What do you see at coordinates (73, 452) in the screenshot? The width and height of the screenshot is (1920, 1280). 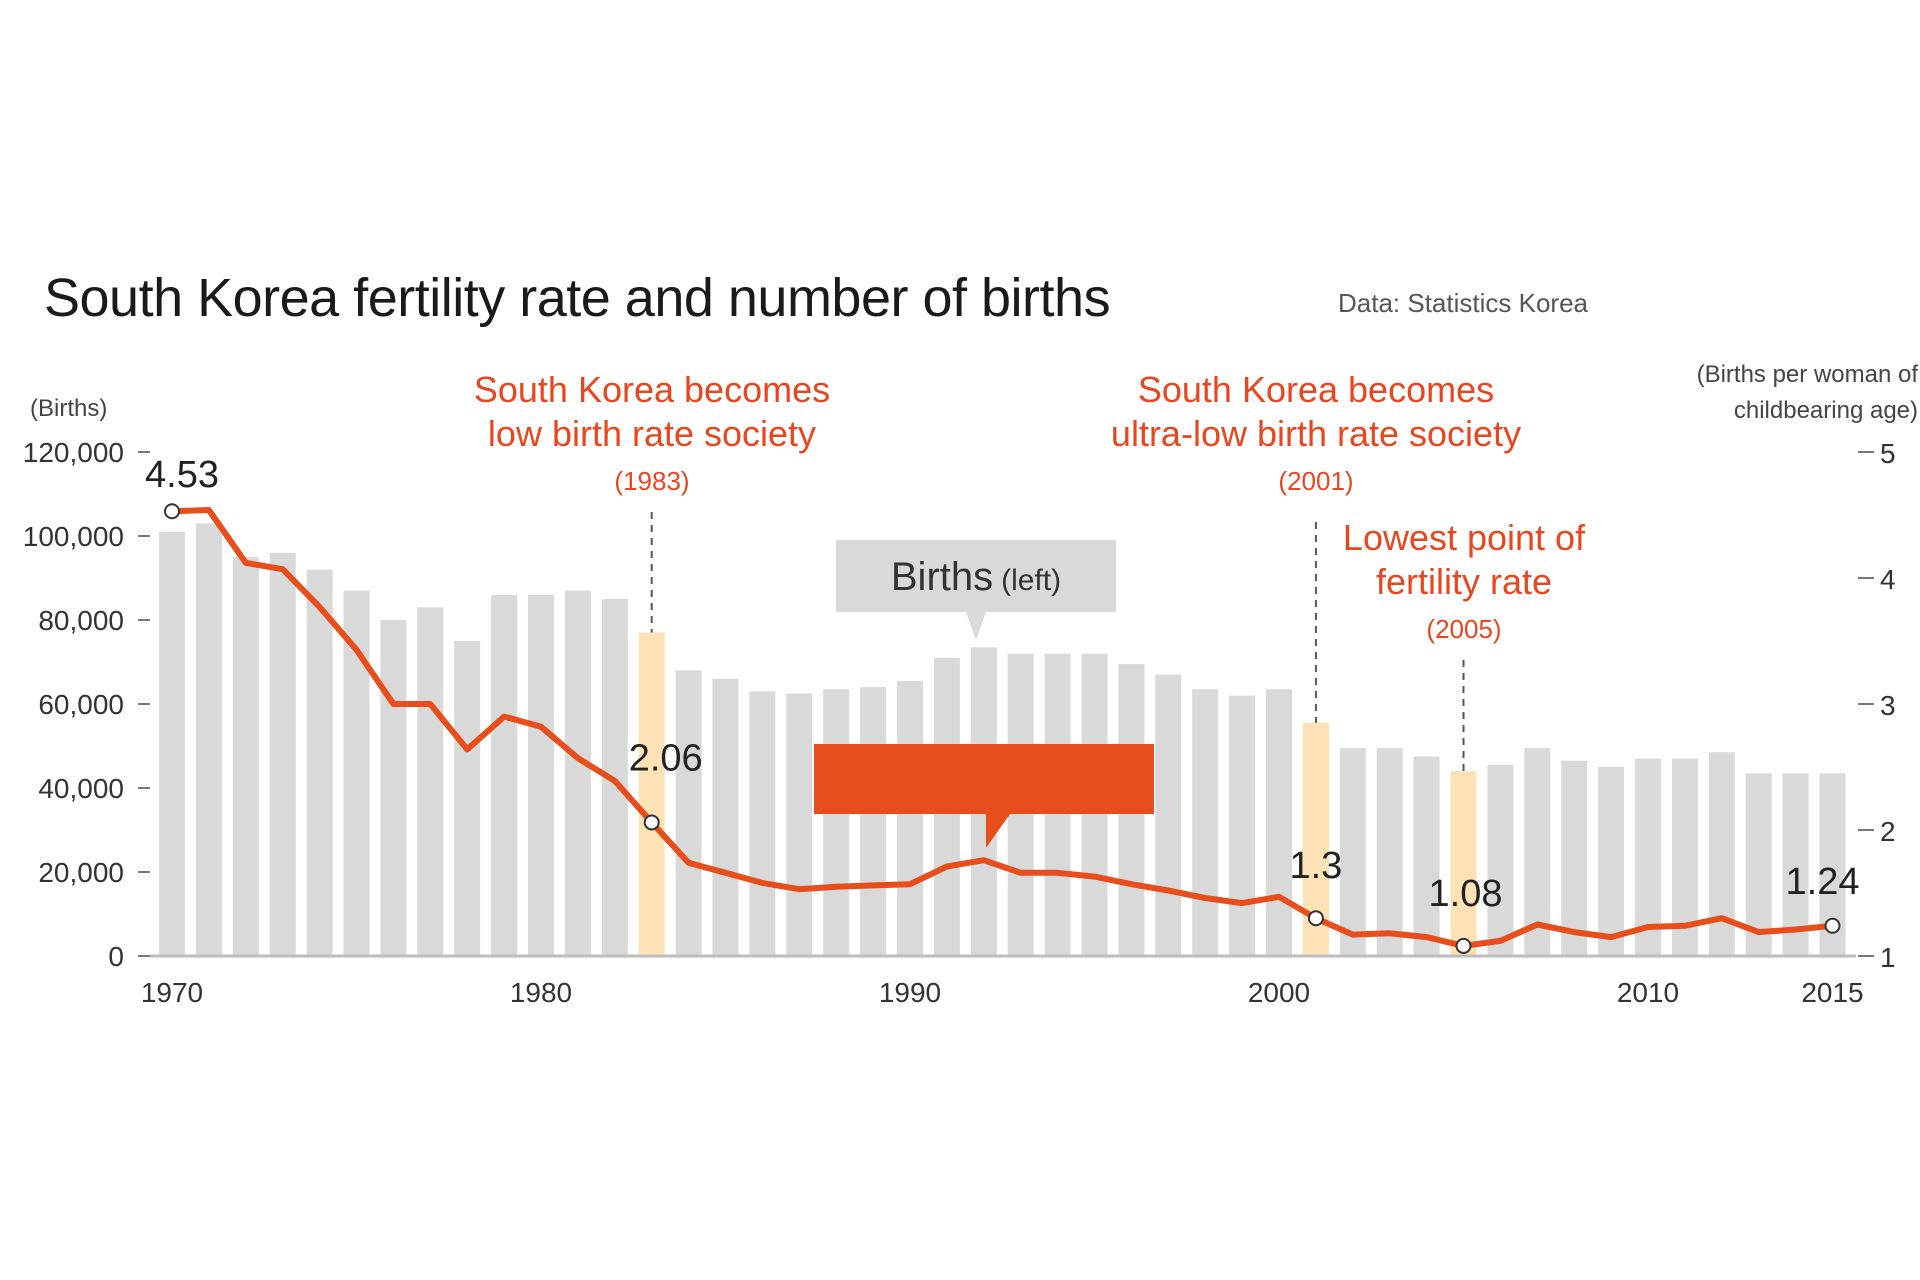 I see `left-tick-label: 120,000` at bounding box center [73, 452].